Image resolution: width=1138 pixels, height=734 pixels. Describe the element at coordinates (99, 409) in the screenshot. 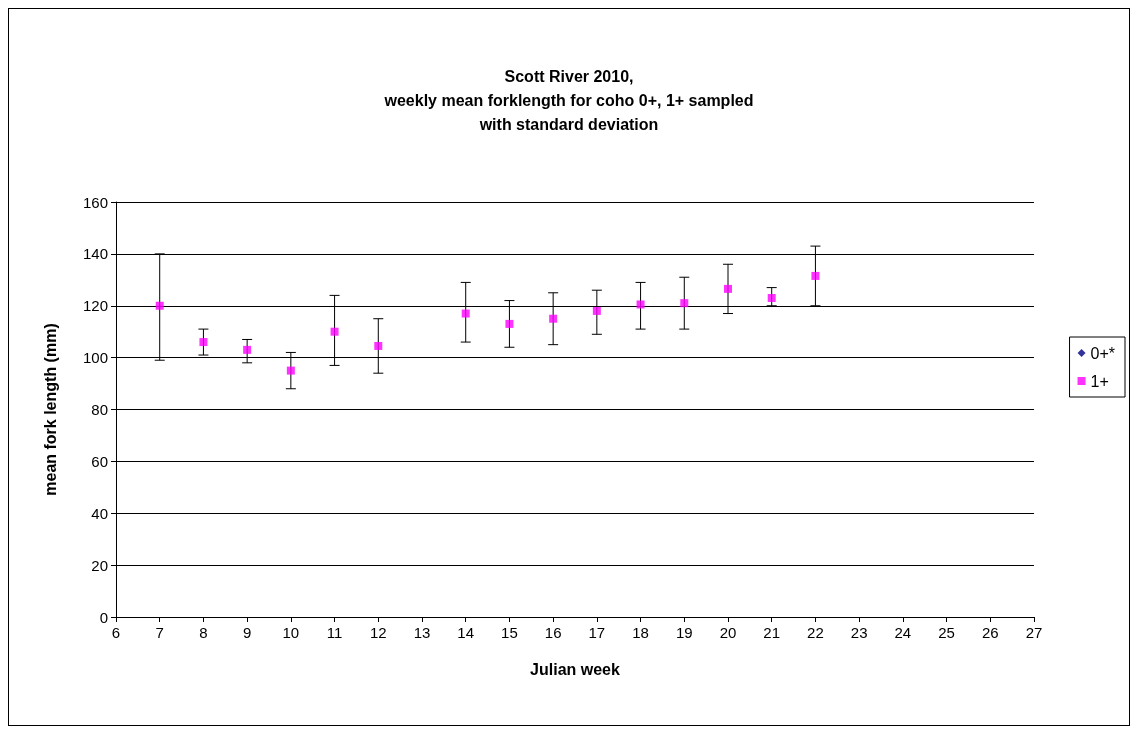

I see `y-tick-label: 80` at that location.